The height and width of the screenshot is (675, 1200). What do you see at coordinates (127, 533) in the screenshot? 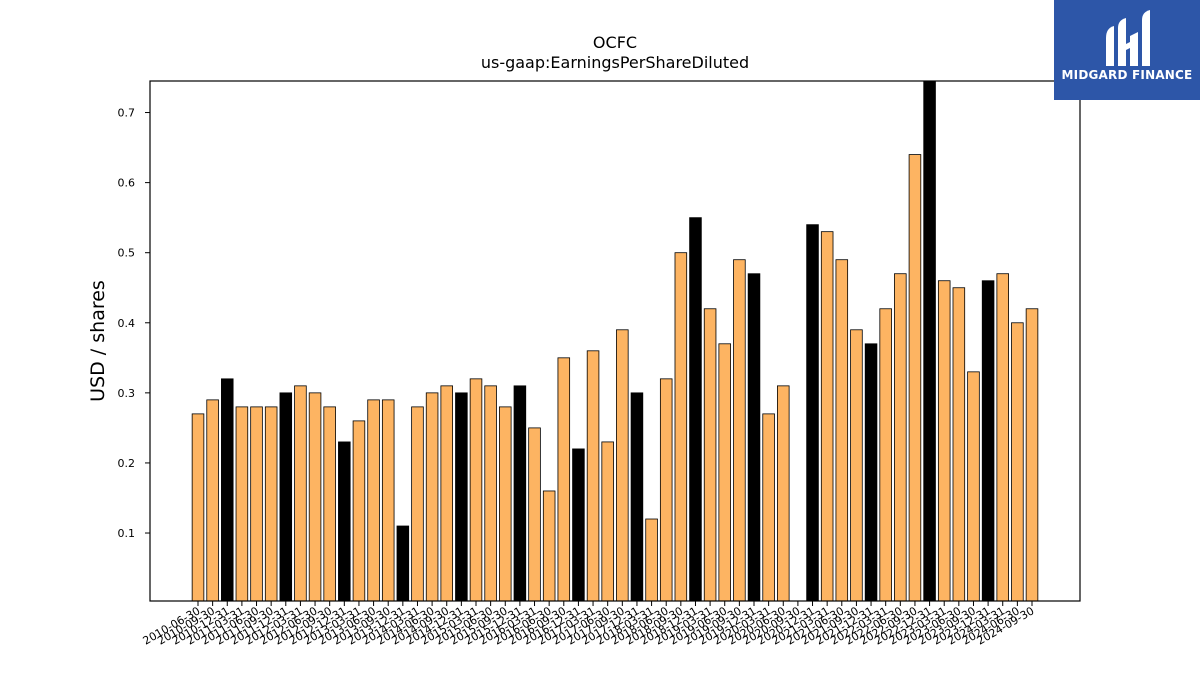
I see `y-tick-label: 0.1` at bounding box center [127, 533].